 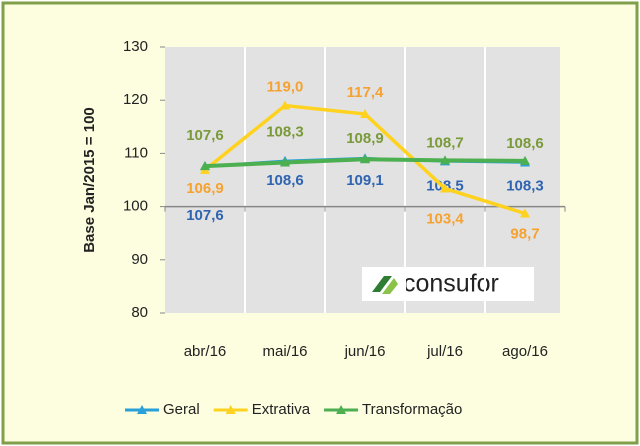 I want to click on data-label: 103,4, so click(x=445, y=218).